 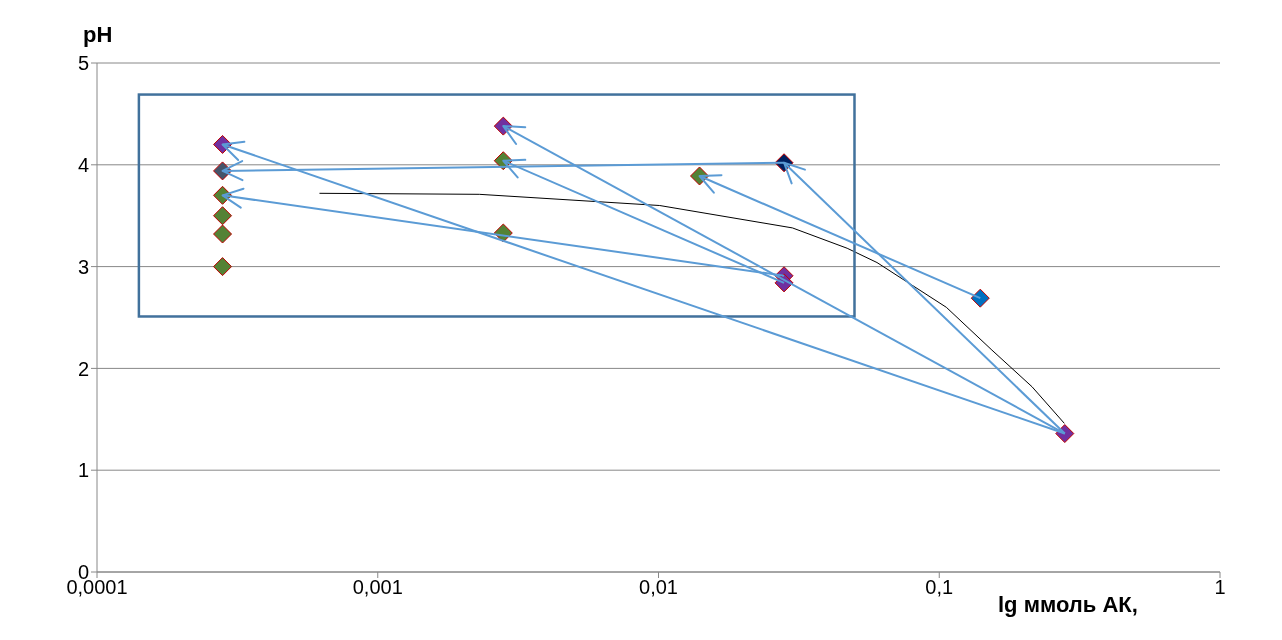 What do you see at coordinates (98, 35) in the screenshot?
I see `y-axis-title: pH` at bounding box center [98, 35].